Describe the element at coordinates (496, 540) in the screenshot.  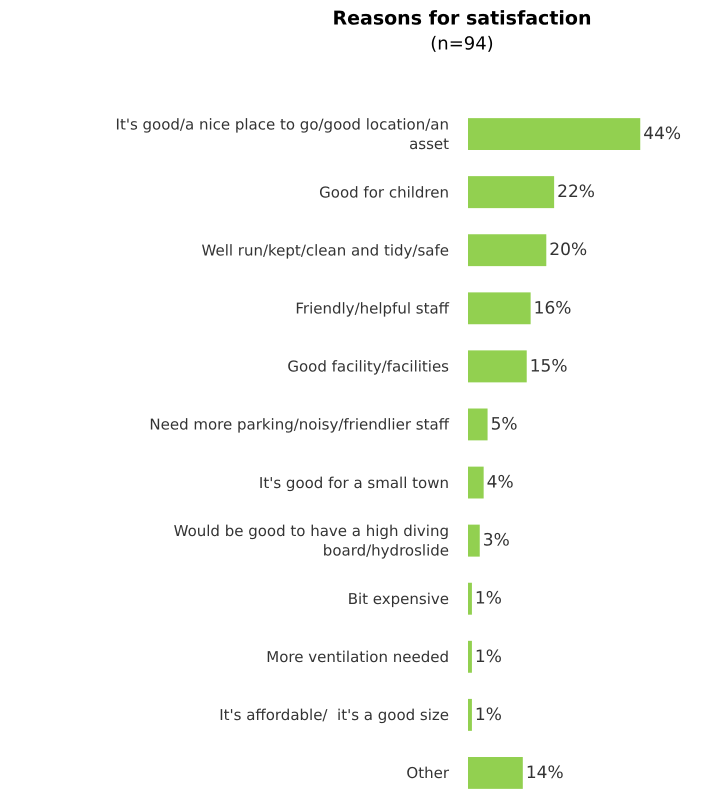
I see `data-label: 3%` at that location.